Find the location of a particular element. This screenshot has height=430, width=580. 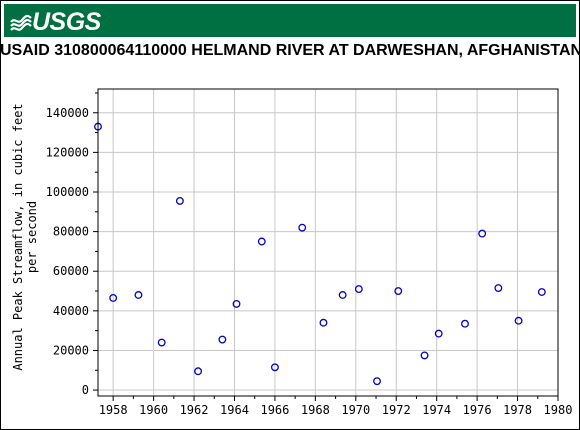

x-tick-label: 1960 is located at coordinates (153, 410).